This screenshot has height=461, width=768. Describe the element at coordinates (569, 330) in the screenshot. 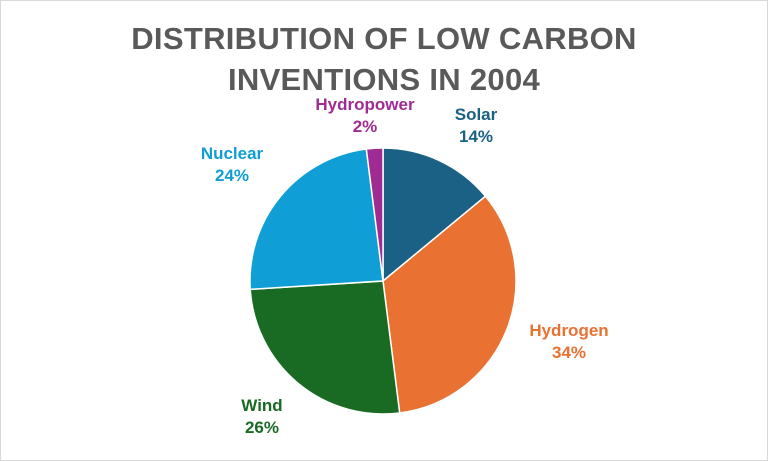

I see `data-label-category: Hydrogen` at that location.